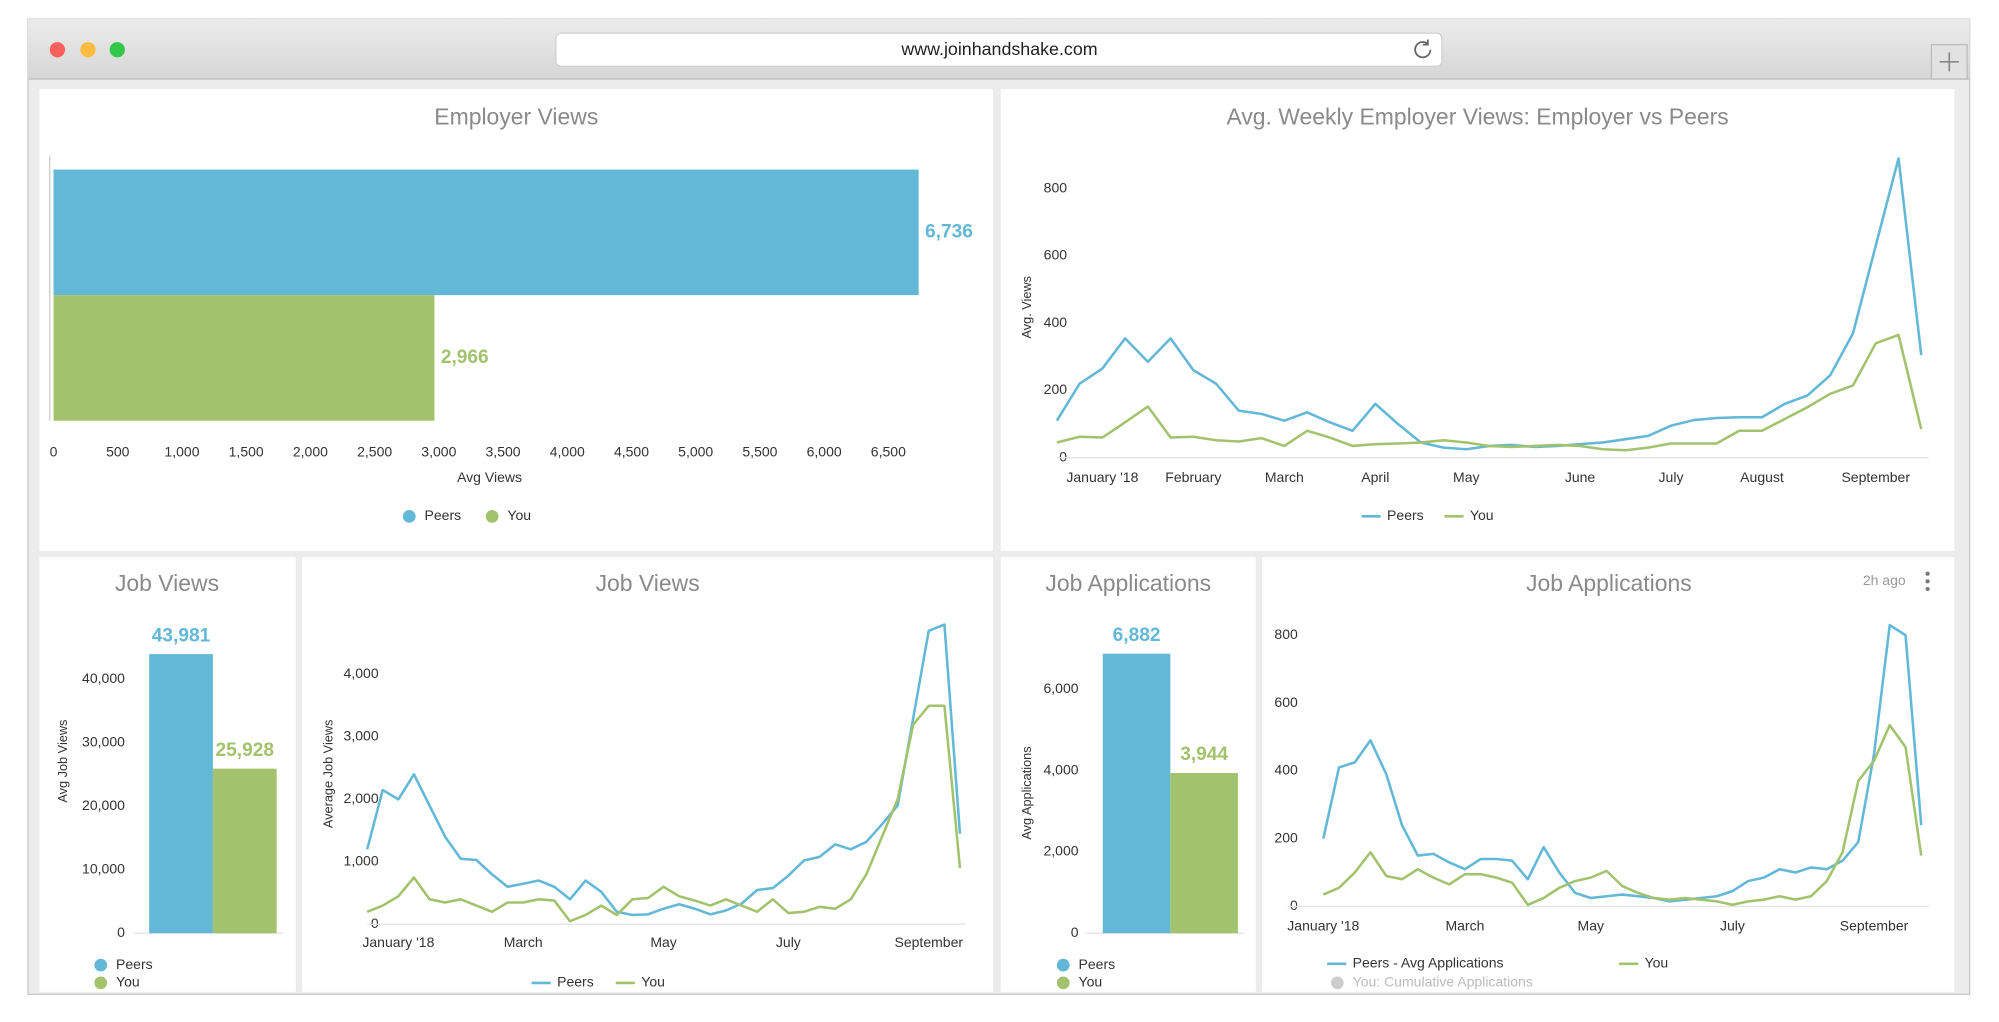  I want to click on address-bar, so click(999, 49).